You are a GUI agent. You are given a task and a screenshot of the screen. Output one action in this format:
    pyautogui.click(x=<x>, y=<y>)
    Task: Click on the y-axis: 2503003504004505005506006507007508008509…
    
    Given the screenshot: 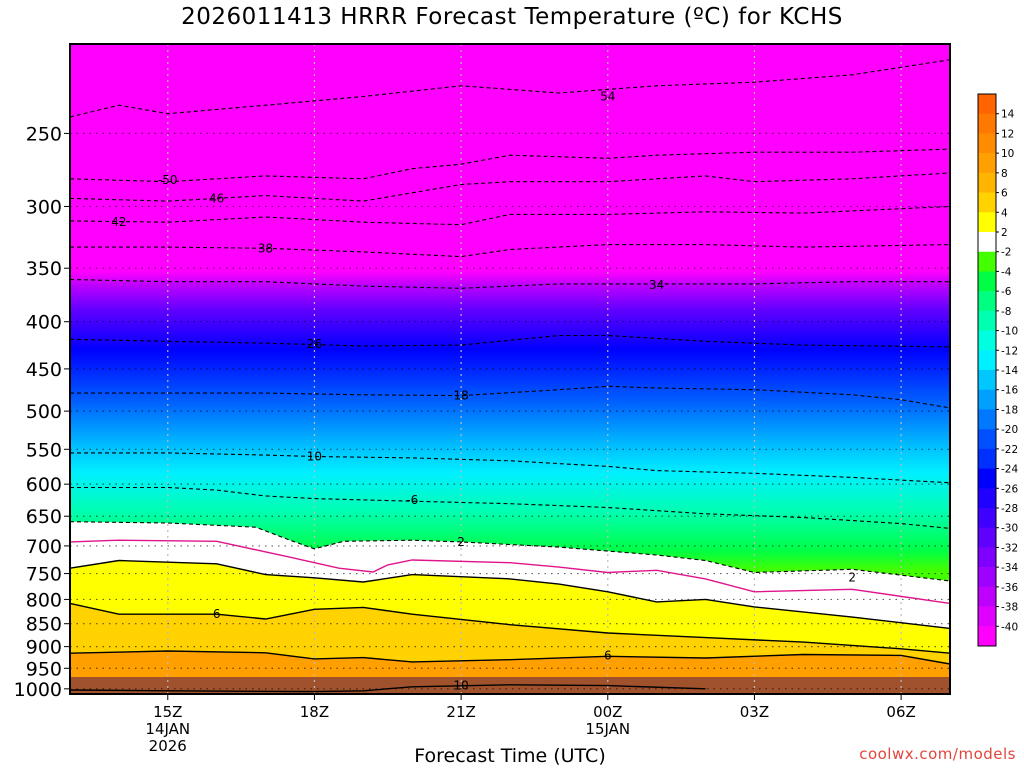 What is the action you would take?
    pyautogui.click(x=42, y=412)
    